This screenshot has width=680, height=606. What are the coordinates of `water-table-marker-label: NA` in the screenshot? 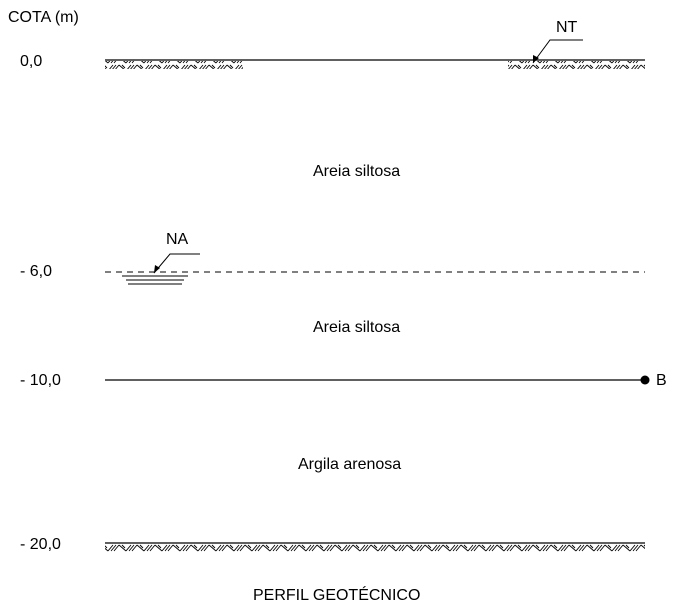 It's located at (177, 239).